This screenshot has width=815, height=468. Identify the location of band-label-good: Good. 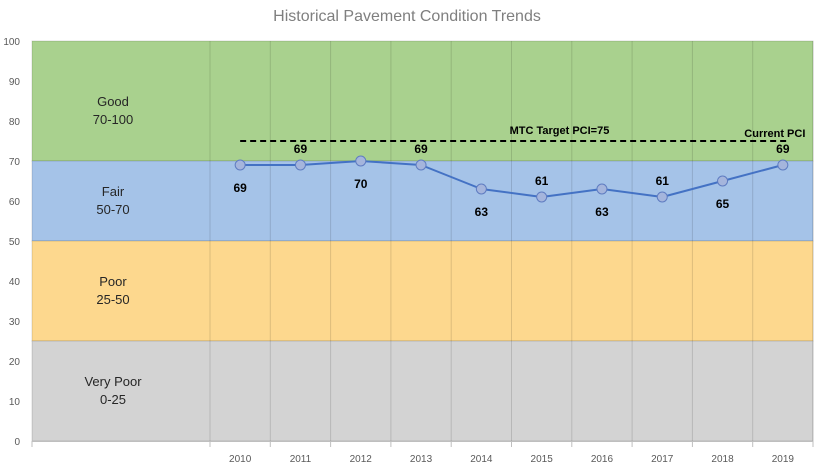
(113, 101).